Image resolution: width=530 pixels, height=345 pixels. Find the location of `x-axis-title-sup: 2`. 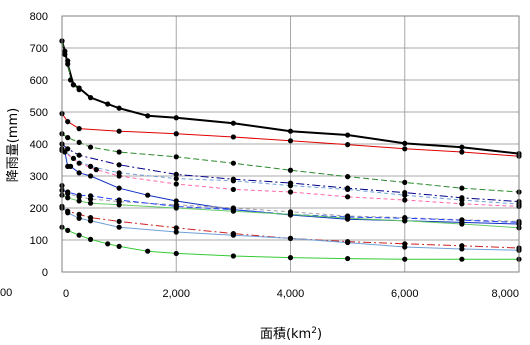

x-axis-title-sup: 2 is located at coordinates (314, 331).